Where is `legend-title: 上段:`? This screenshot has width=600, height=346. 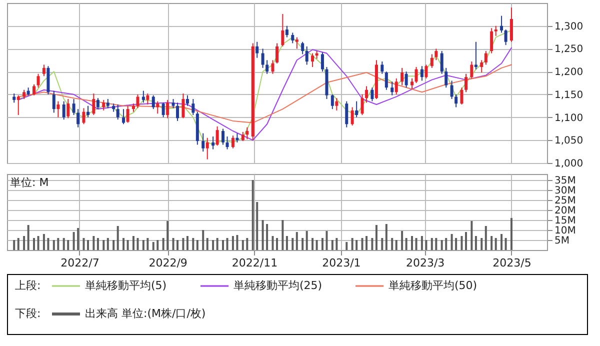
legend-title: 上段: is located at coordinates (28, 285).